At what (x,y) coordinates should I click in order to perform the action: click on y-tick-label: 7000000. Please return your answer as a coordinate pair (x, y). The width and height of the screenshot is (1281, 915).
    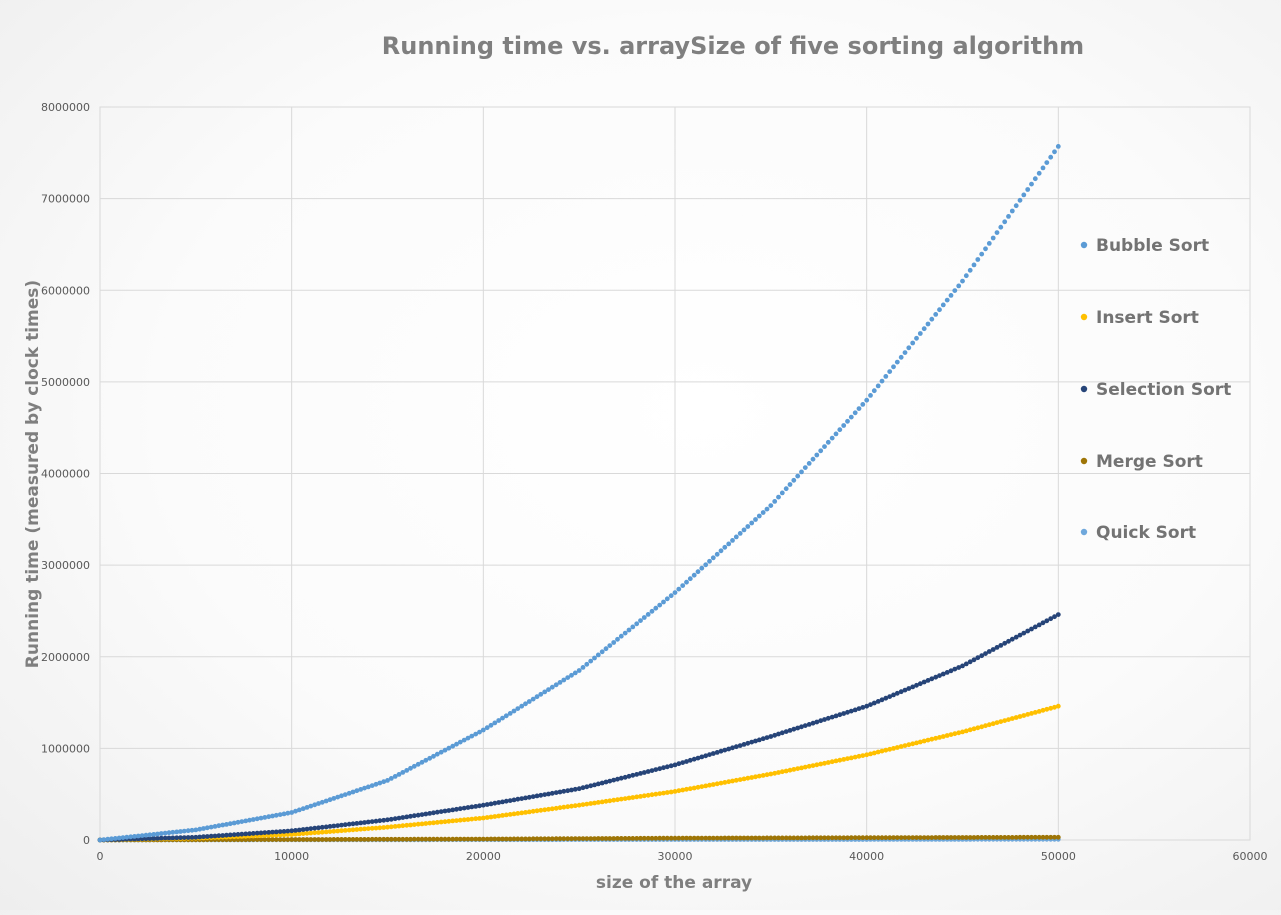
    Looking at the image, I should click on (65, 199).